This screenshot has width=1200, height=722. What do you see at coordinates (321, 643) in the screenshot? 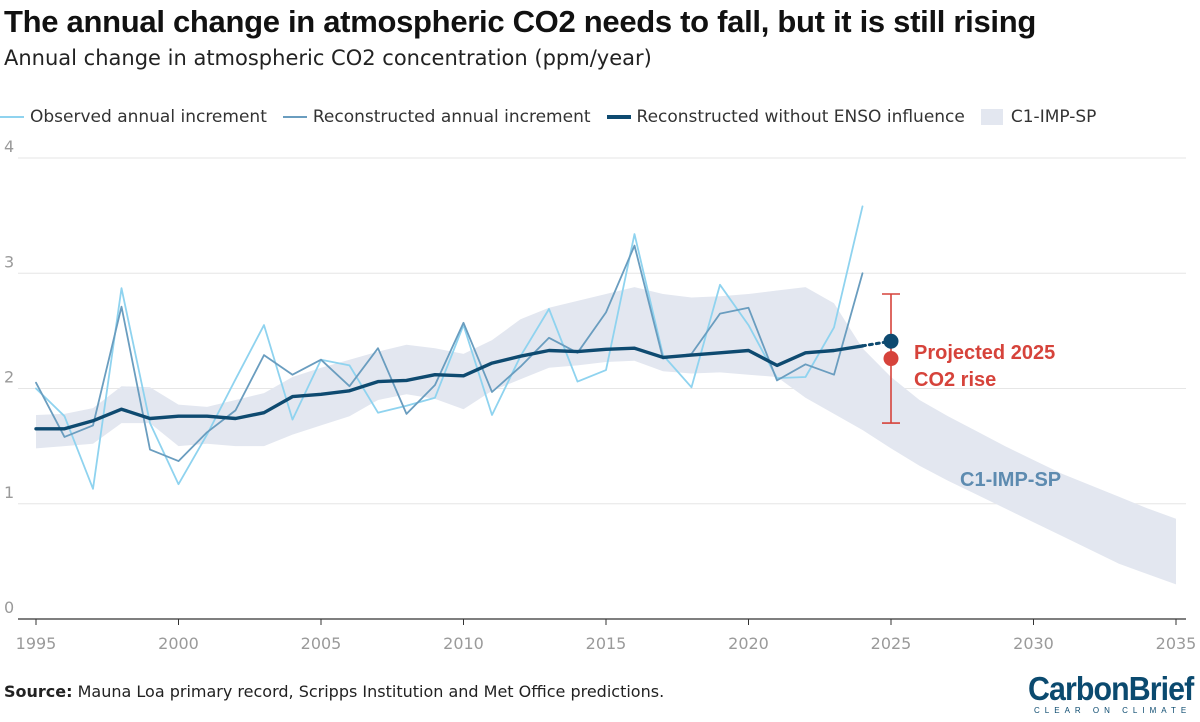
I see `x-tick-label: 2005` at bounding box center [321, 643].